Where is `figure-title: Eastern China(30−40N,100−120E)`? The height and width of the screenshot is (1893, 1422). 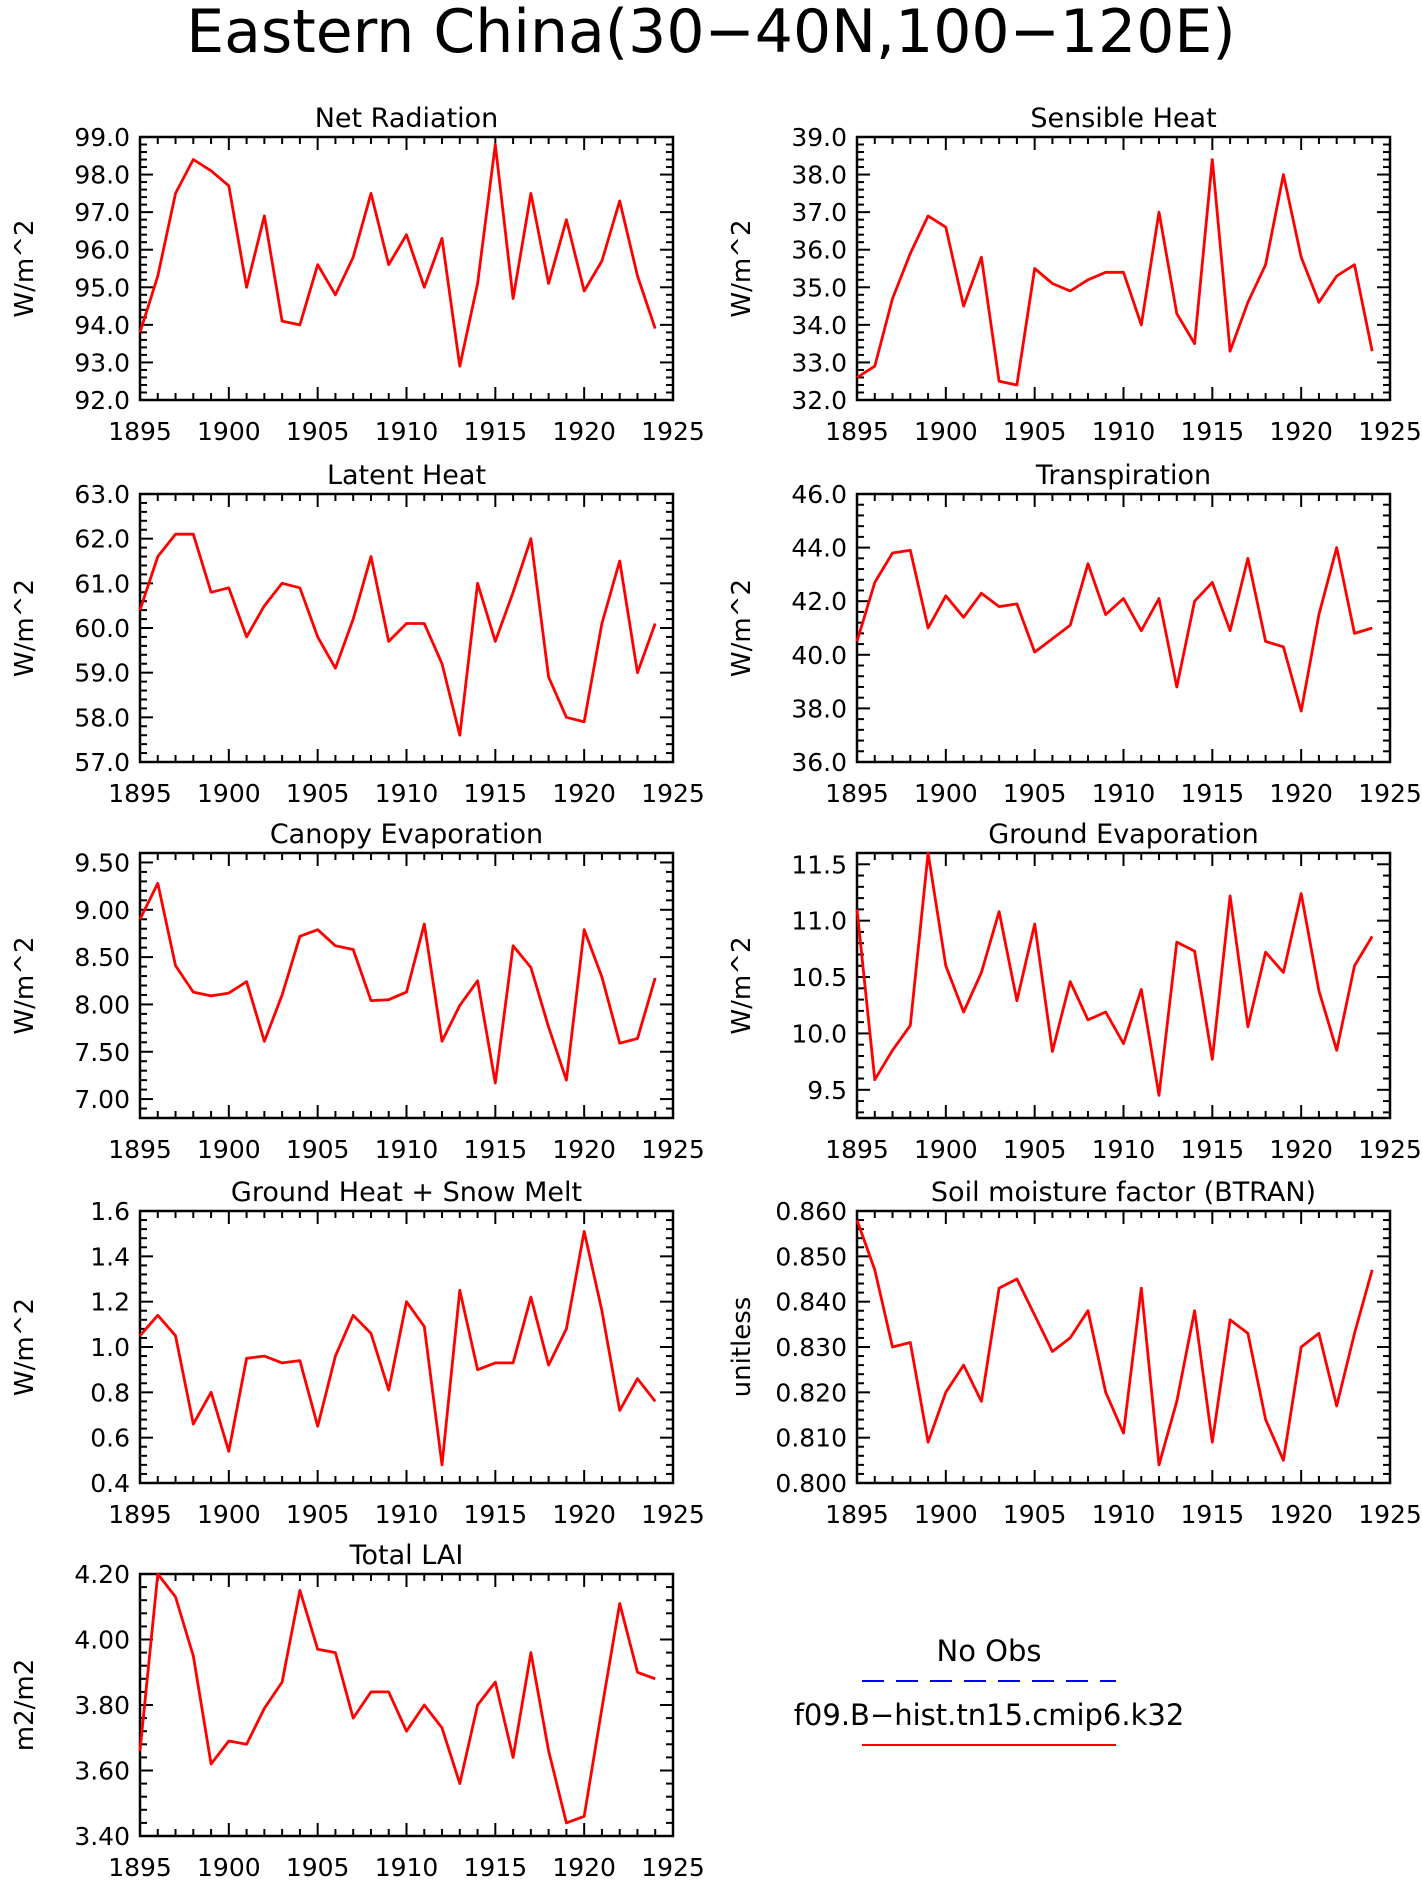 figure-title: Eastern China(30−40N,100−120E) is located at coordinates (710, 33).